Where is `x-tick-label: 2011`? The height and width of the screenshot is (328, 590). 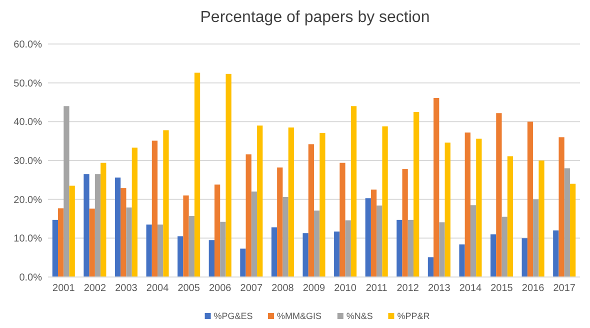
x-tick-label: 2011 is located at coordinates (377, 288).